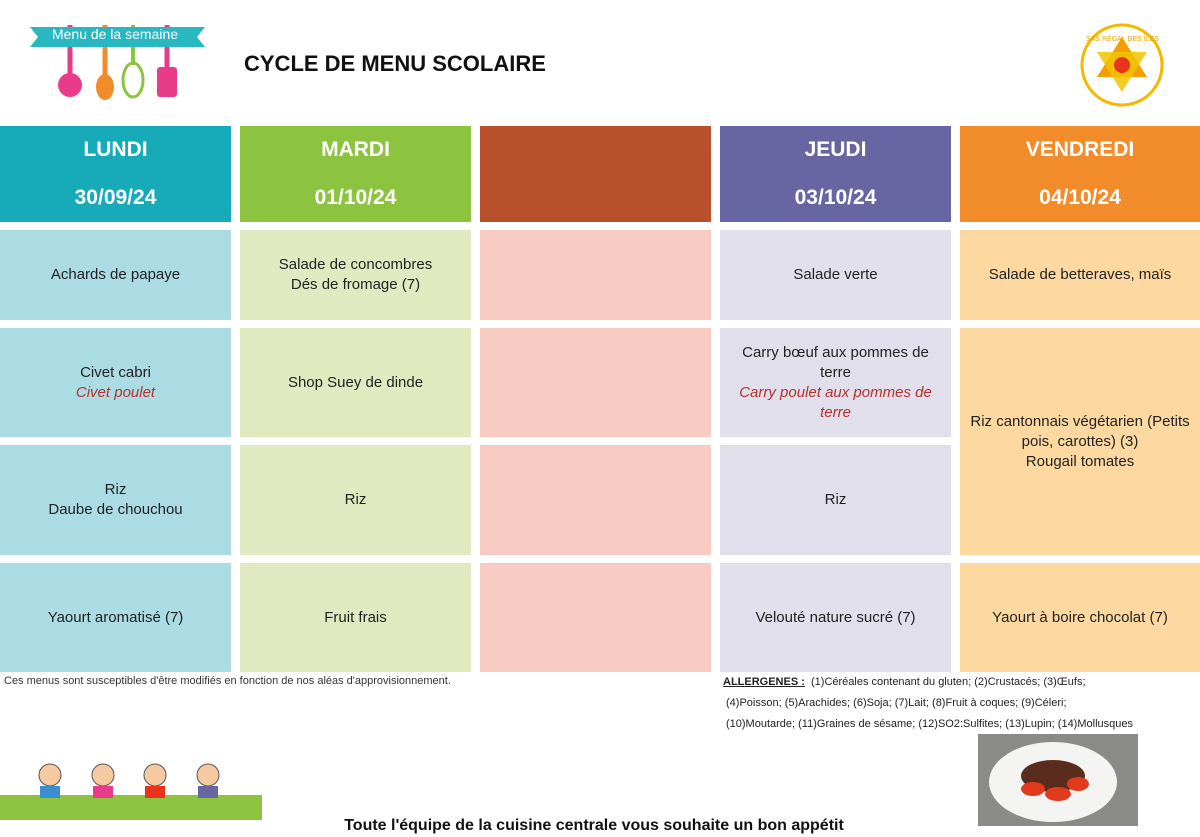 This screenshot has width=1200, height=837. Describe the element at coordinates (355, 264) in the screenshot. I see `dish: Salade de concombres` at that location.